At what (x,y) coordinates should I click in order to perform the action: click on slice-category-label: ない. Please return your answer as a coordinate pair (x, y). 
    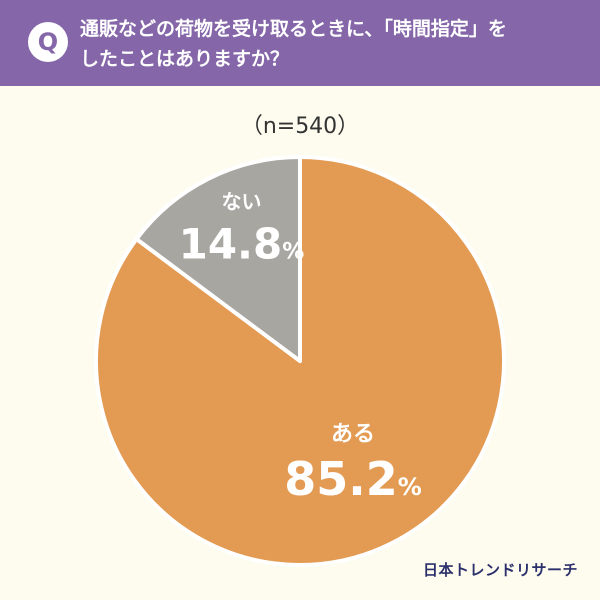
    Looking at the image, I should click on (241, 201).